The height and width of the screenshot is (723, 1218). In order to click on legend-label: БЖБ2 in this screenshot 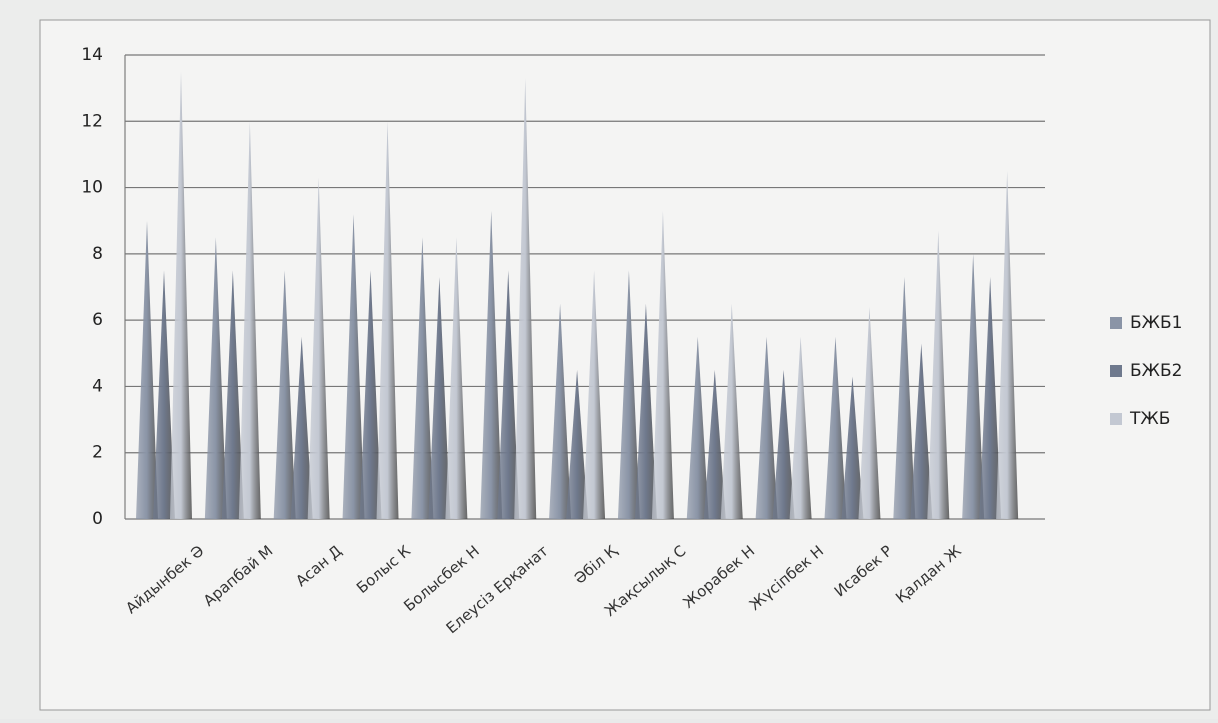, I will do `click(1156, 371)`.